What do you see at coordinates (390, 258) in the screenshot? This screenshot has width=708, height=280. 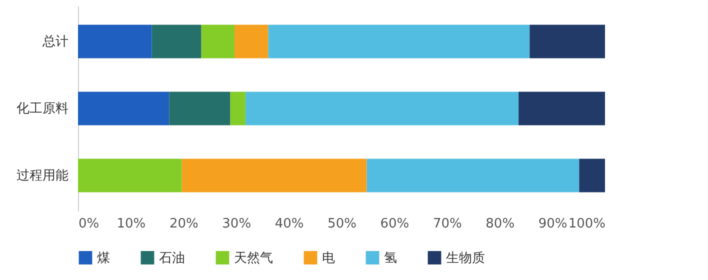 I see `legend-label: 氢` at bounding box center [390, 258].